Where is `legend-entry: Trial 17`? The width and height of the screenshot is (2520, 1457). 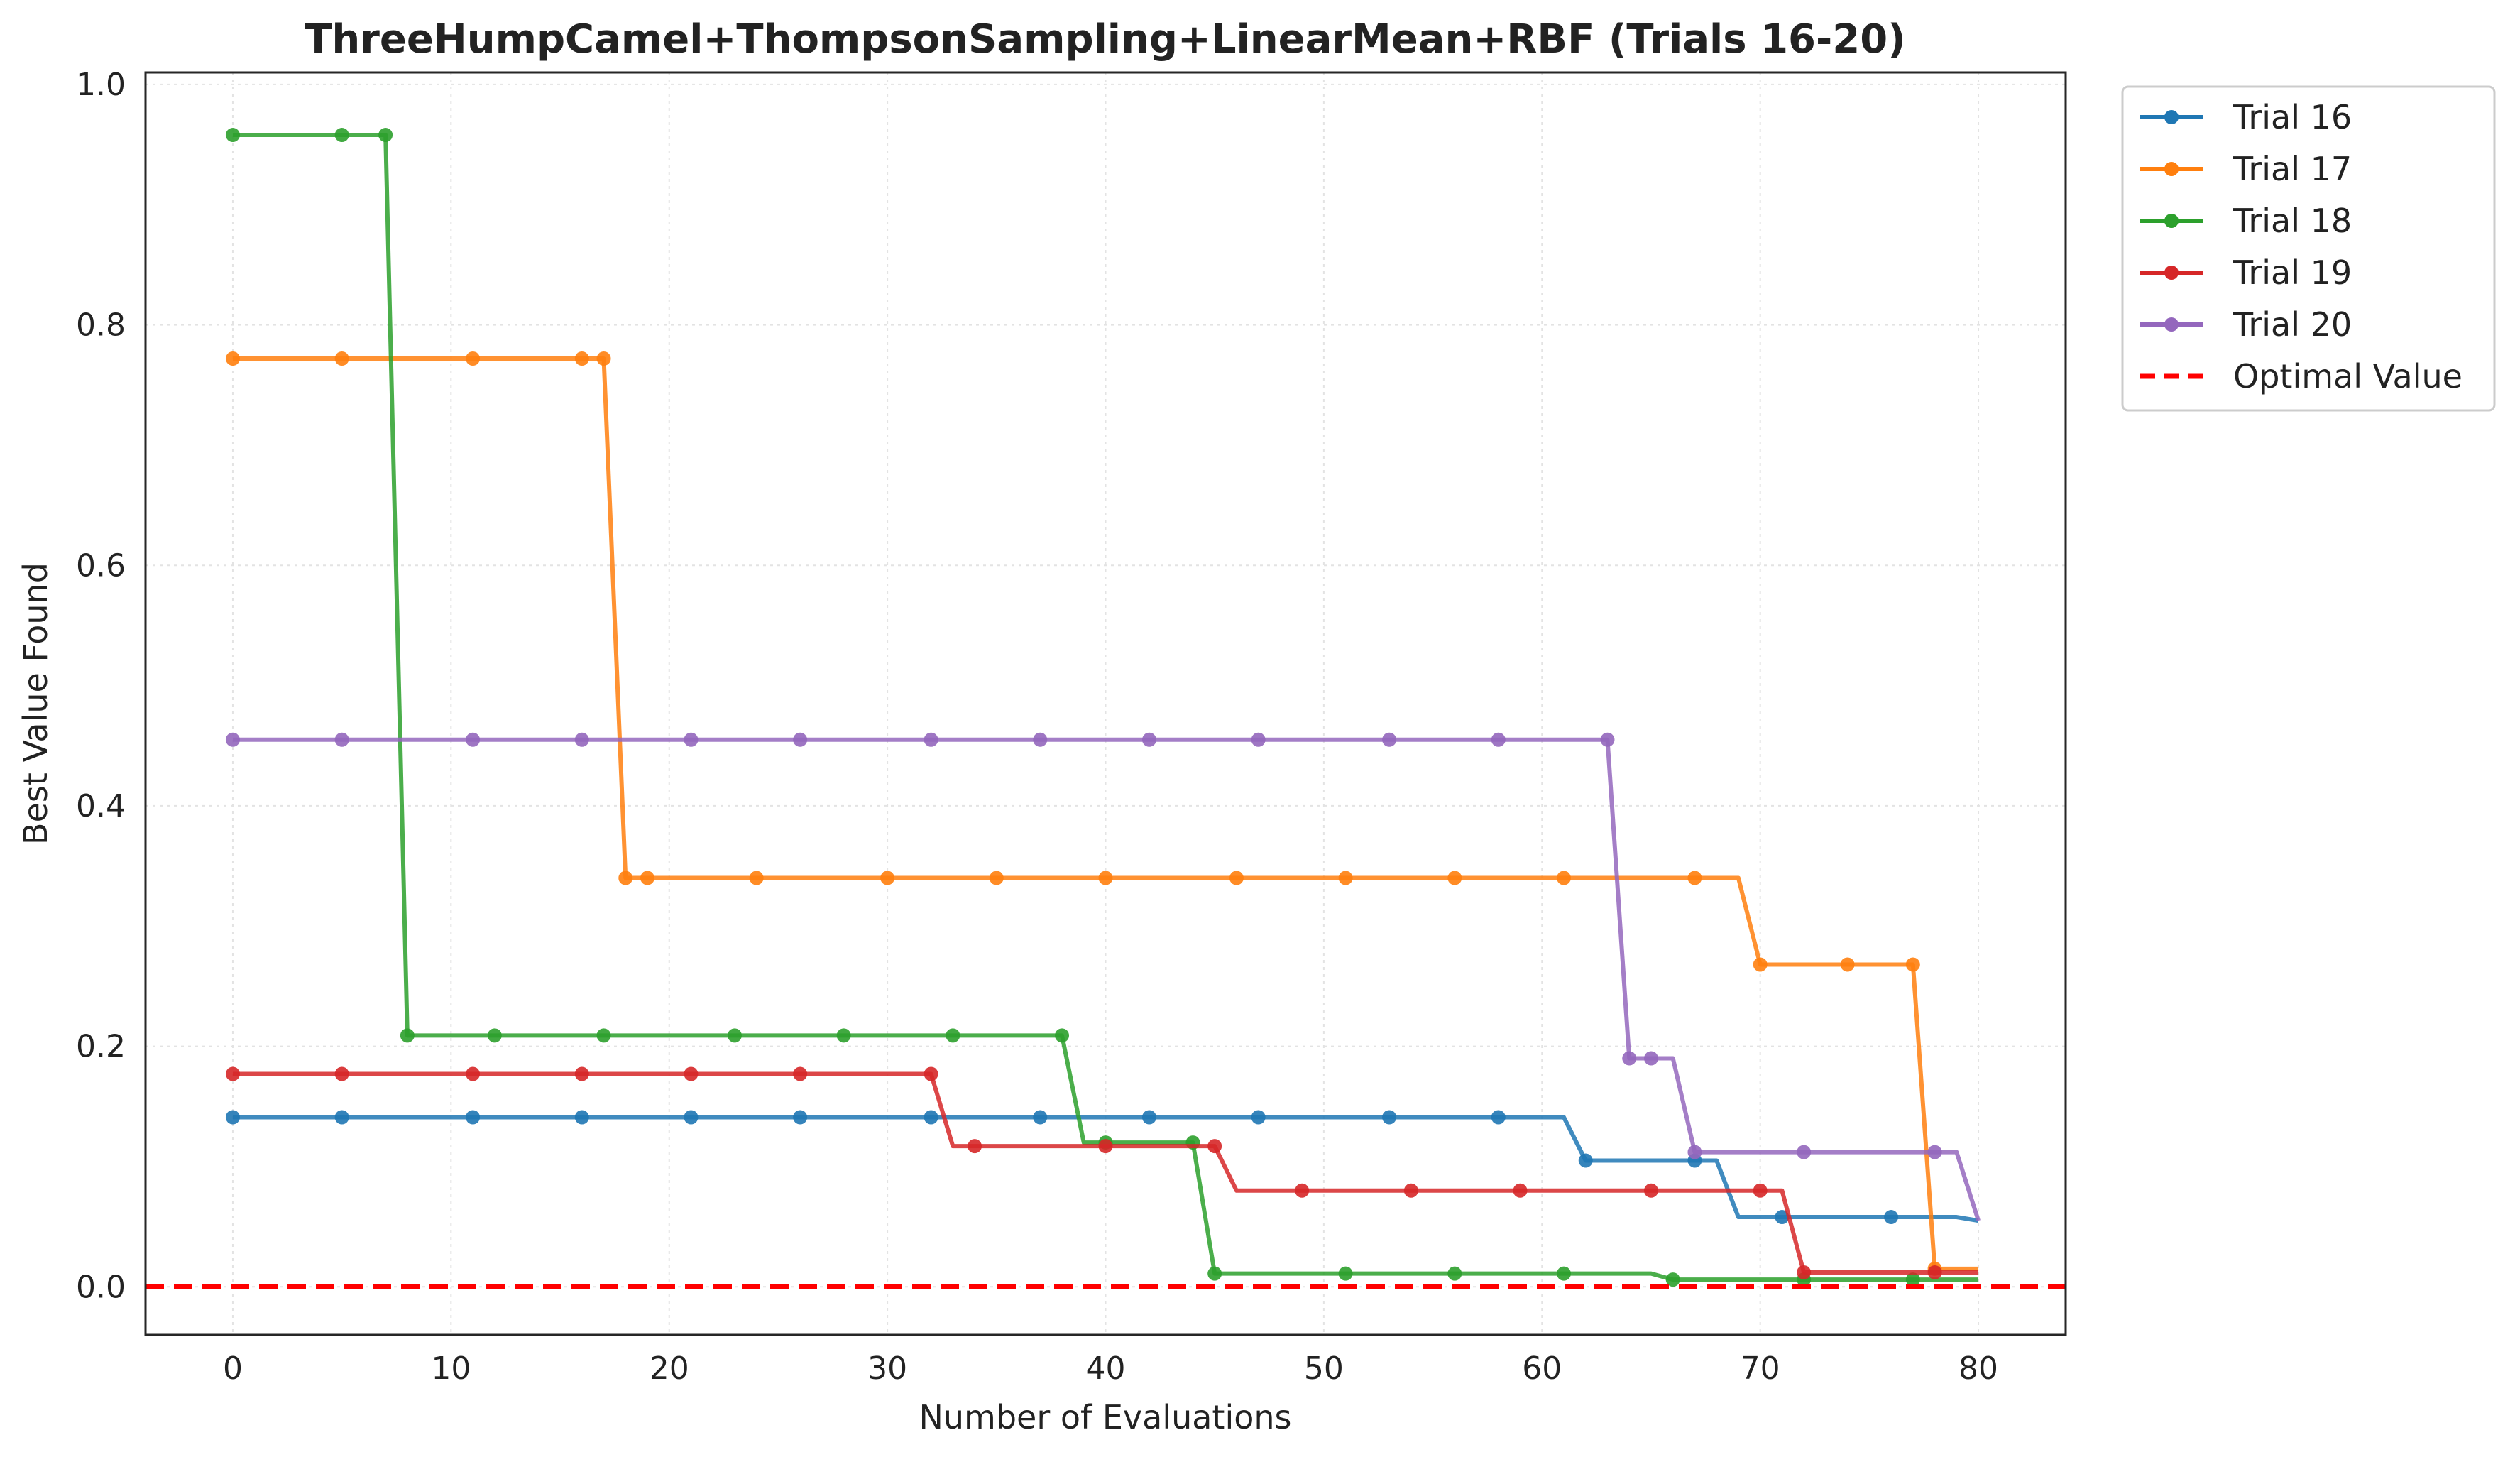
legend-entry: Trial 17 is located at coordinates (2246, 169).